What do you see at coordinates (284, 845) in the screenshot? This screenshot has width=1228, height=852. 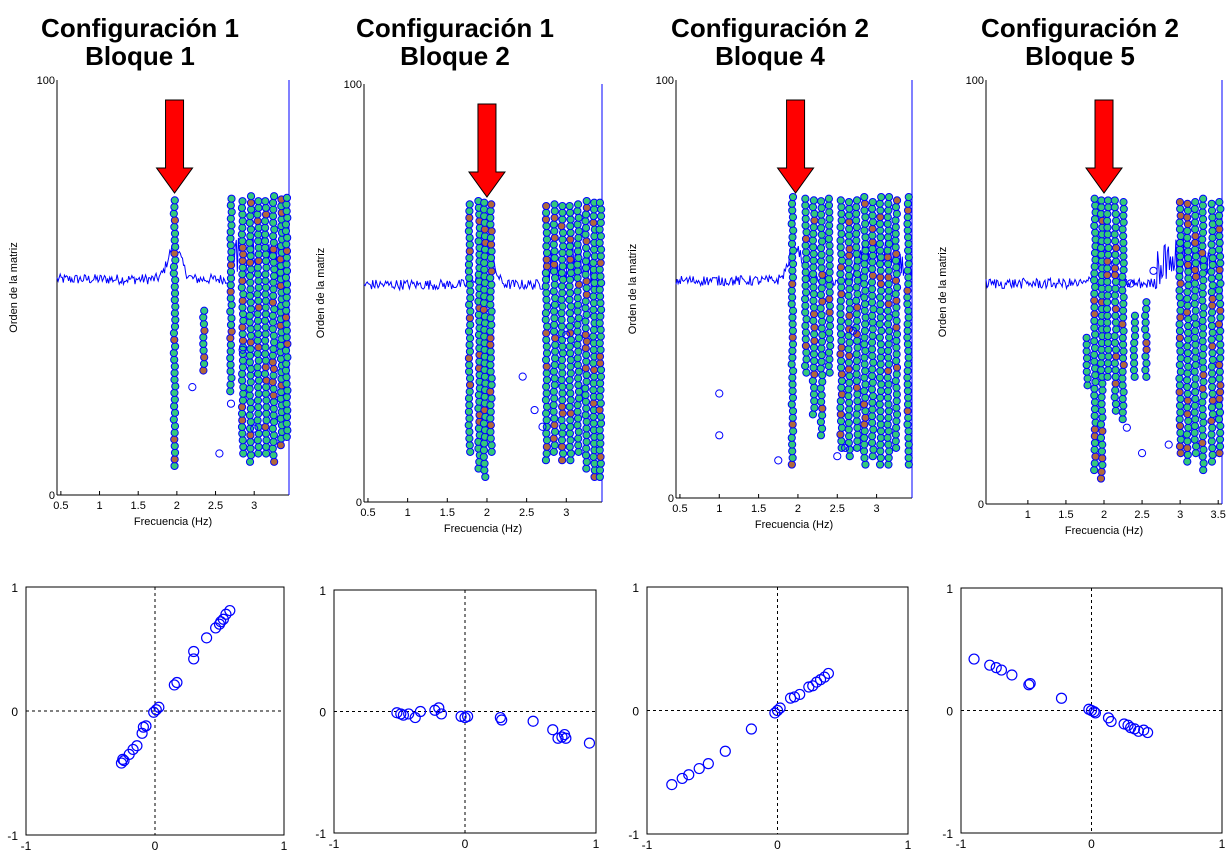 I see `x-tick-label: 1` at bounding box center [284, 845].